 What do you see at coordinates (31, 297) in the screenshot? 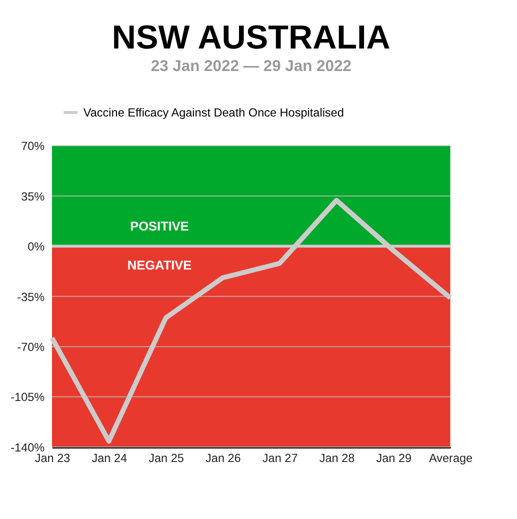
I see `y-tick-label: -35%` at bounding box center [31, 297].